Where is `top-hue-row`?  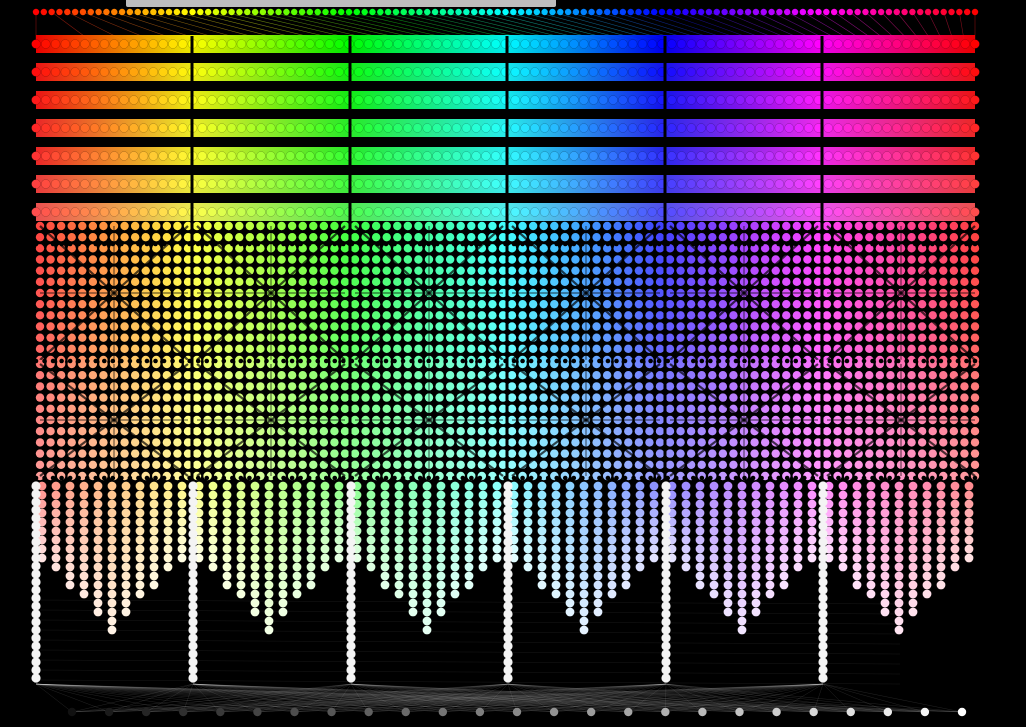
top-hue-row is located at coordinates (505, 12).